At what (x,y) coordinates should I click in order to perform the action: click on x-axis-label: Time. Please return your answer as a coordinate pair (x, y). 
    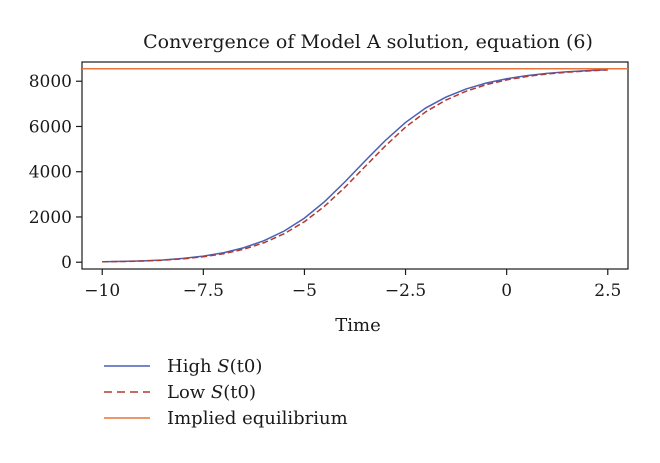
    Looking at the image, I should click on (357, 325).